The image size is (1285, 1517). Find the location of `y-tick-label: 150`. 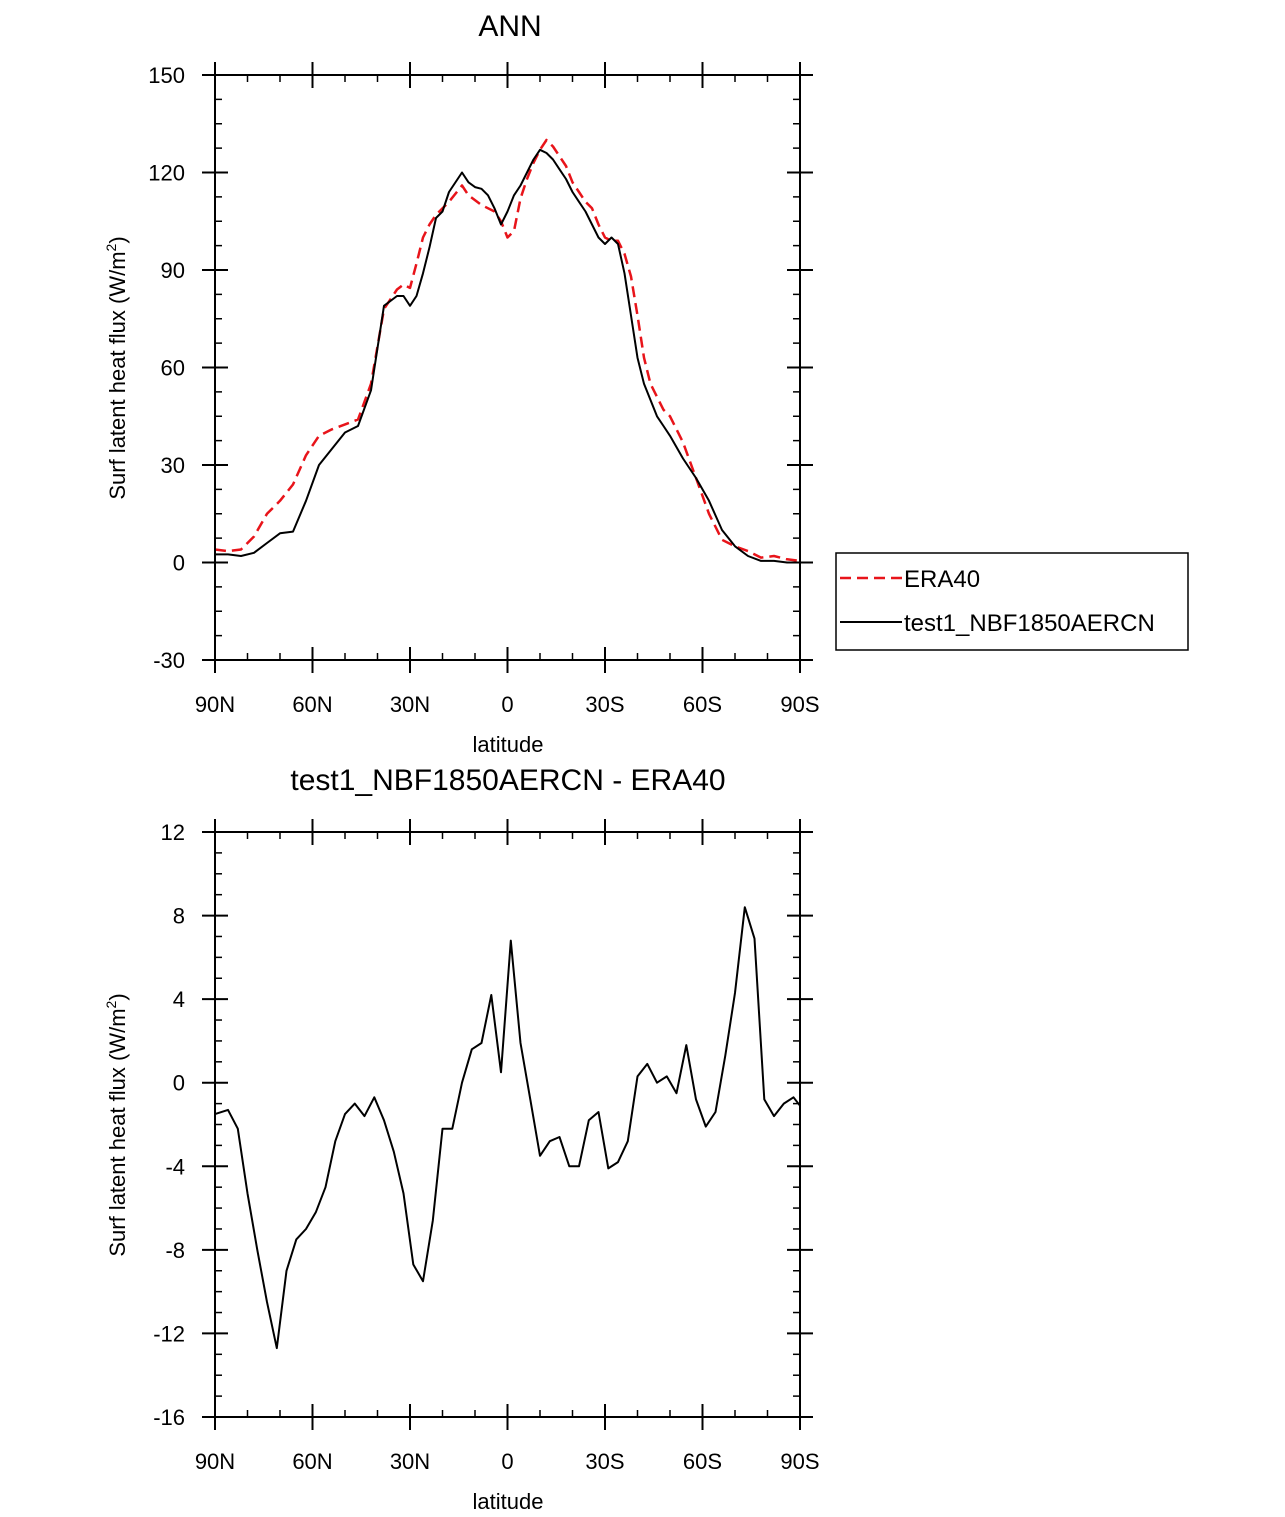

y-tick-label: 150 is located at coordinates (166, 75).